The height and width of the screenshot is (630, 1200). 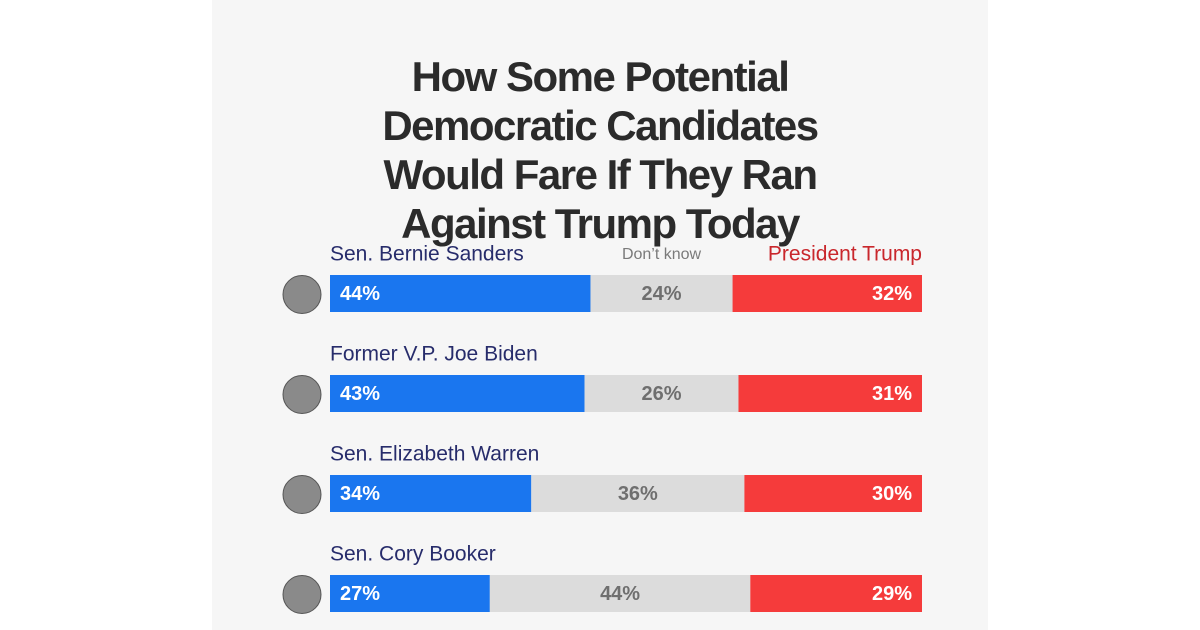 What do you see at coordinates (427, 254) in the screenshot?
I see `candidate-label: Sen. Bernie Sanders` at bounding box center [427, 254].